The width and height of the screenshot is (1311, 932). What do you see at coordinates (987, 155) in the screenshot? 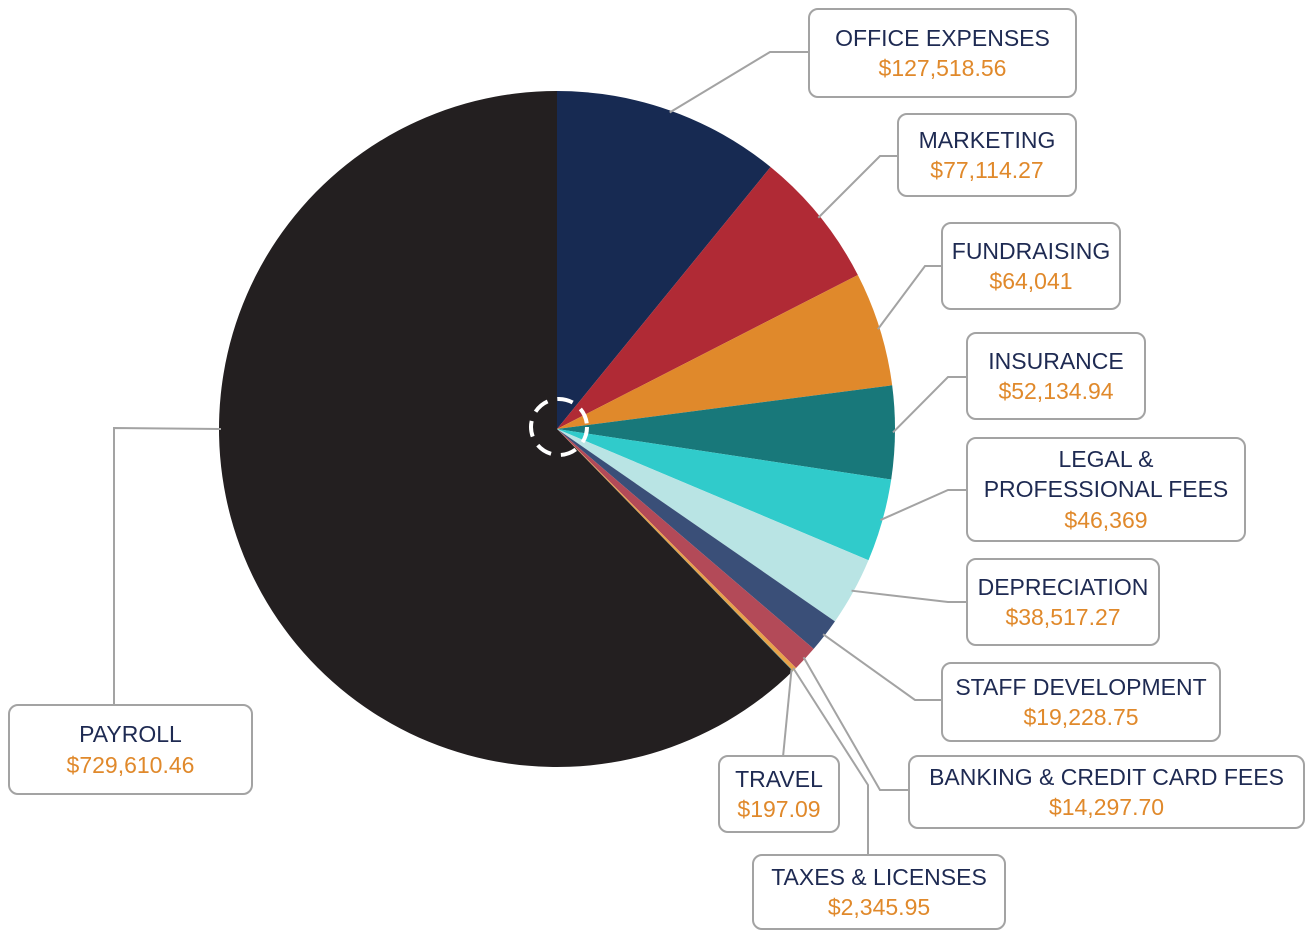
I see `label-box: MARKETING $77,114.27` at bounding box center [987, 155].